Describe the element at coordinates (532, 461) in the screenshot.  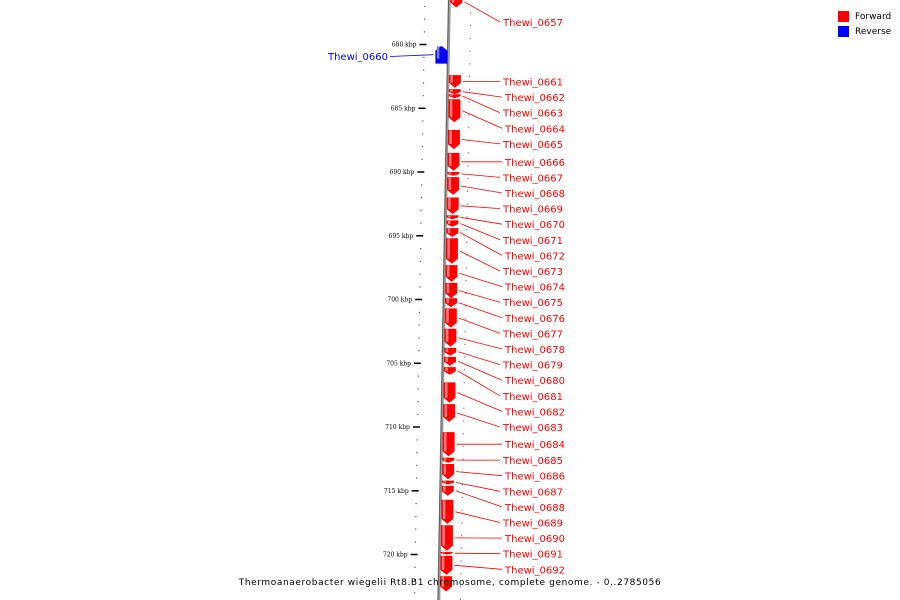
I see `gene-label: Thewi_0685` at that location.